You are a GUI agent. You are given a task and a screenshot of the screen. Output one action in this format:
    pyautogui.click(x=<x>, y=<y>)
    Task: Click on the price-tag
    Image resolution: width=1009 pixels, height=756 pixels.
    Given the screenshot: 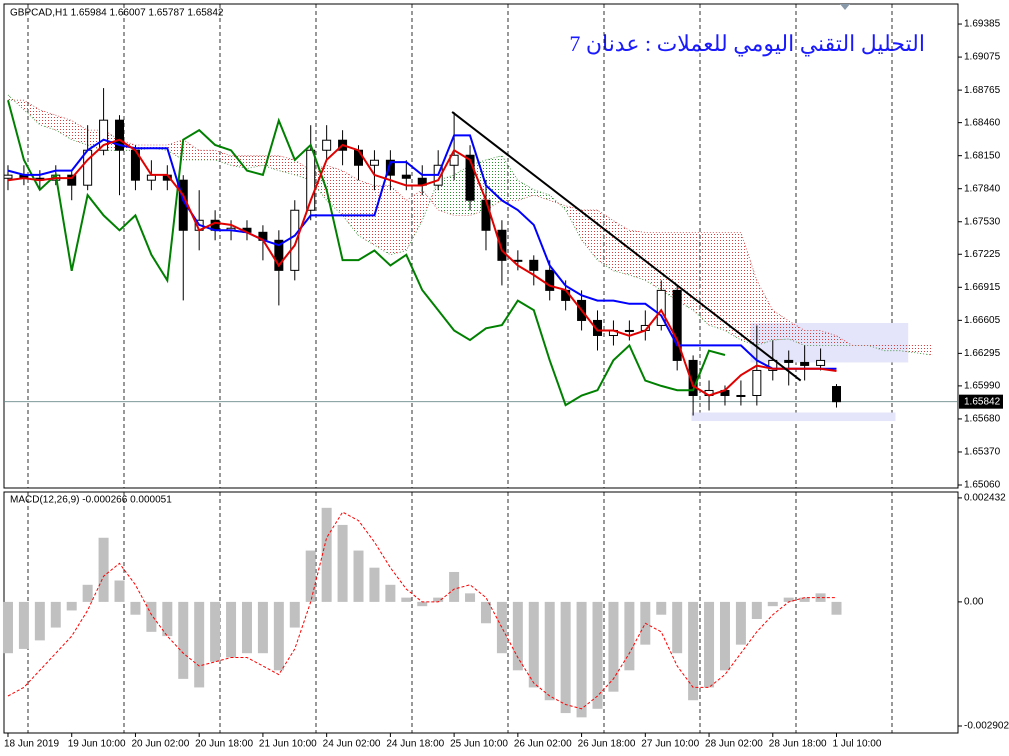 What is the action you would take?
    pyautogui.click(x=981, y=401)
    